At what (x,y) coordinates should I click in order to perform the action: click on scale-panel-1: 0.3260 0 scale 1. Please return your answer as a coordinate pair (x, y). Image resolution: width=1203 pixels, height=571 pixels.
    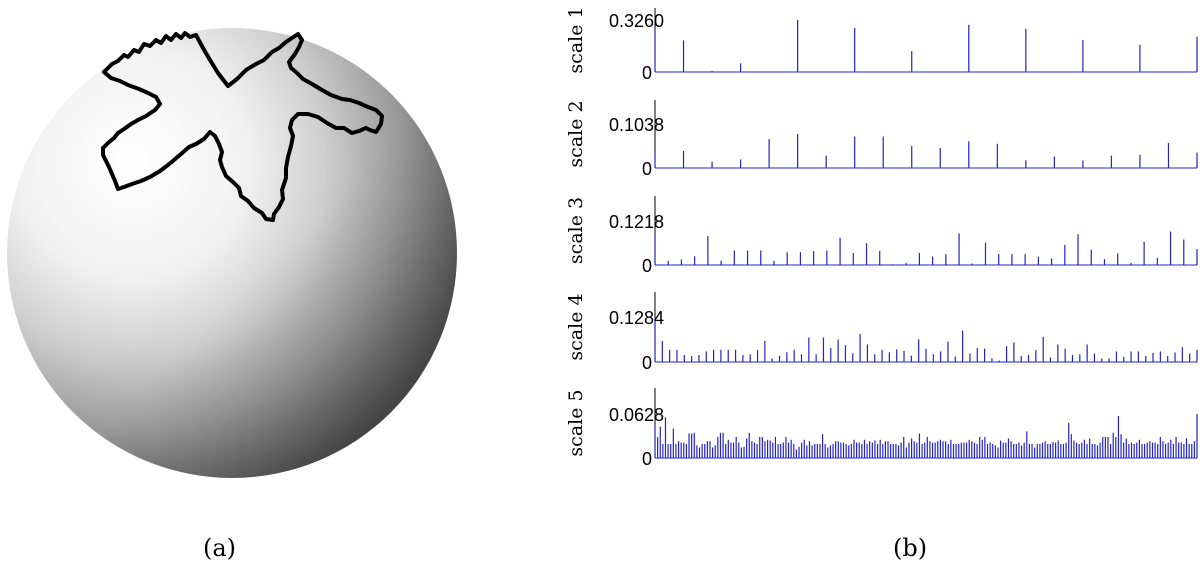
    Looking at the image, I should click on (881, 44).